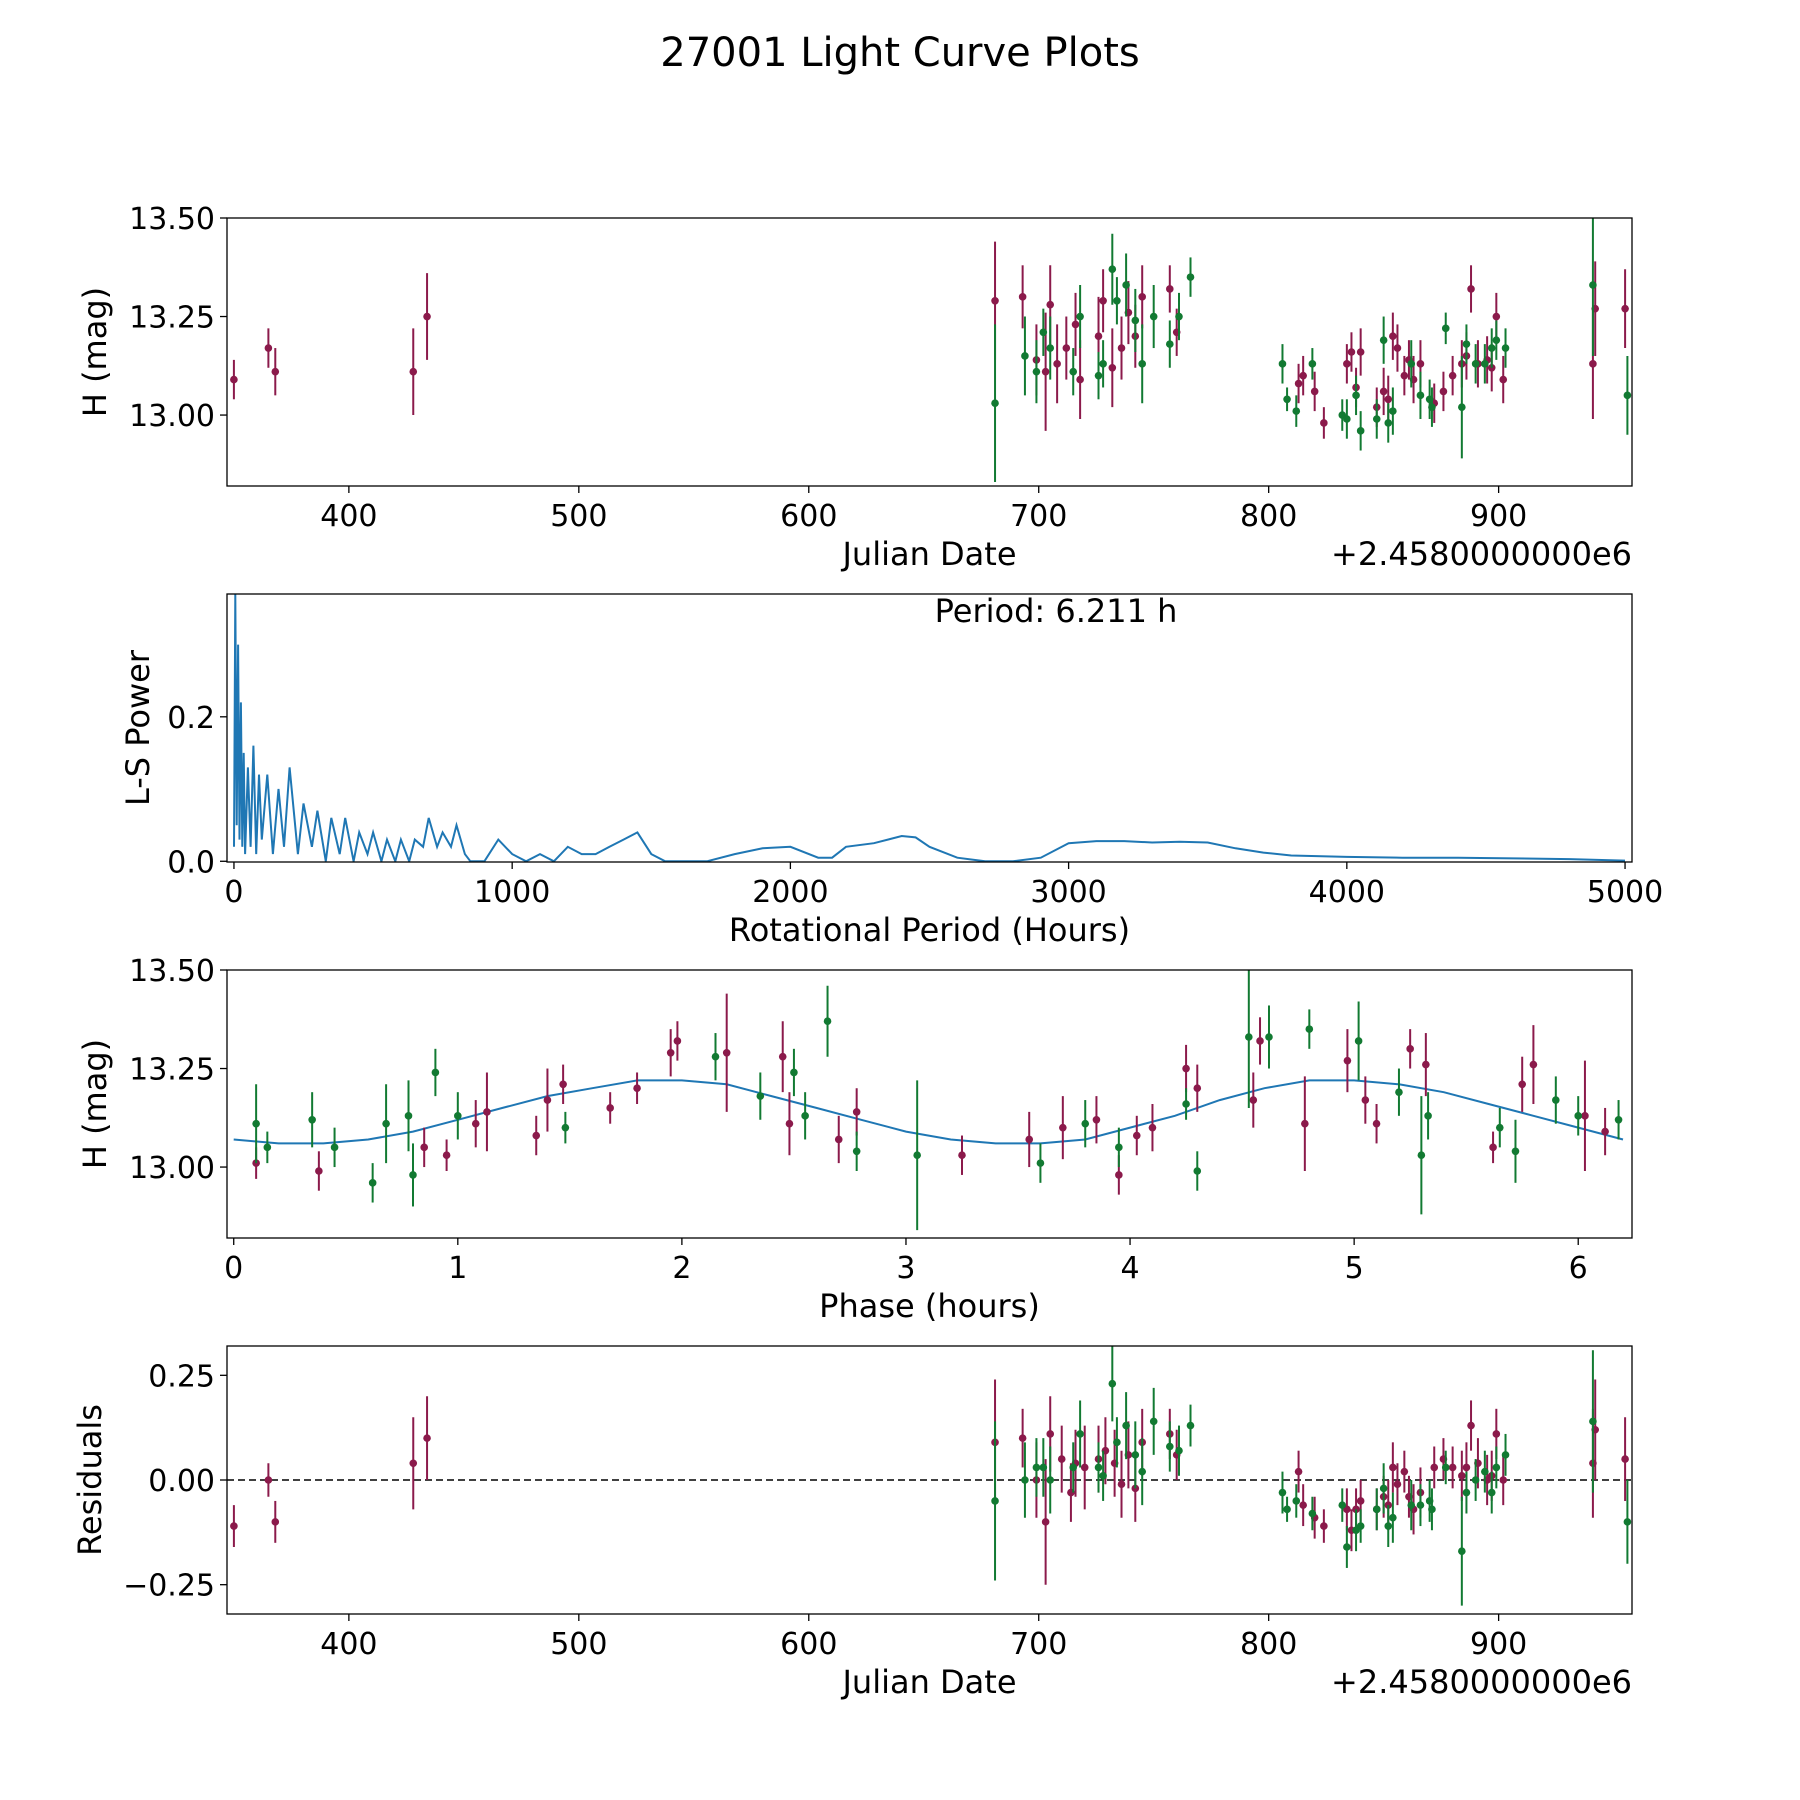  What do you see at coordinates (1354, 1268) in the screenshot?
I see `phased-xtick-label: 5` at bounding box center [1354, 1268].